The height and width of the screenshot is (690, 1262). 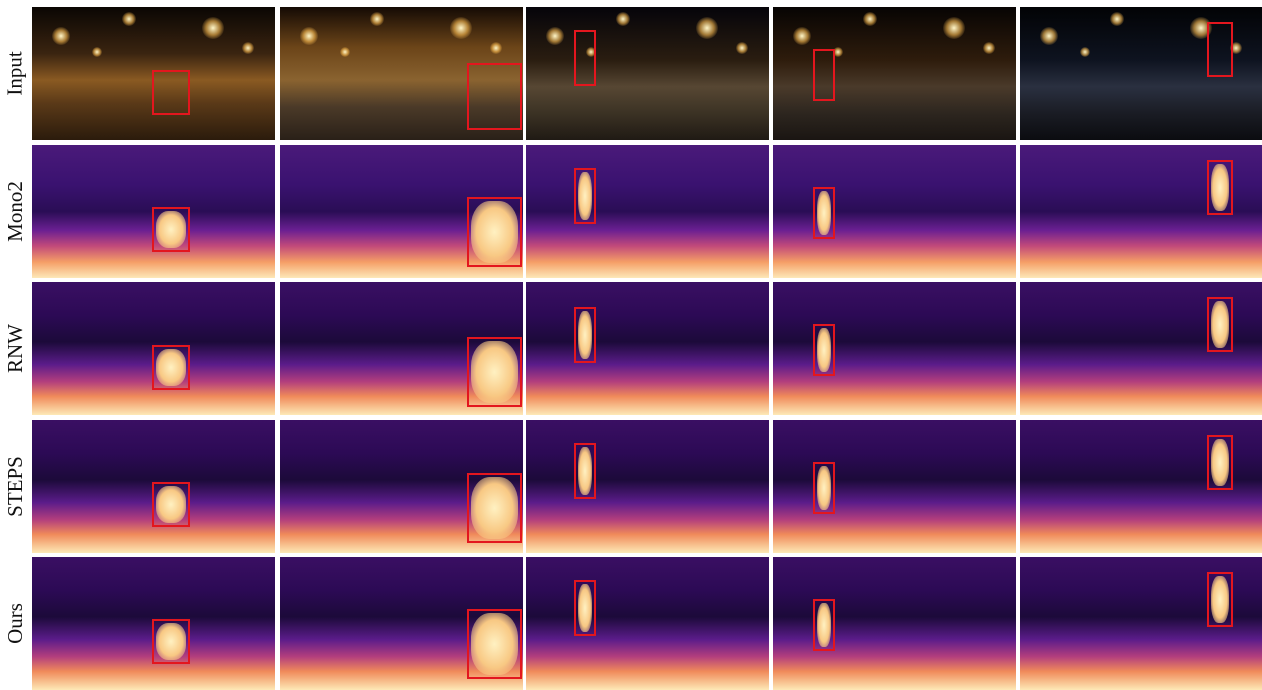 What do you see at coordinates (401, 73) in the screenshot?
I see `input-image-col2` at bounding box center [401, 73].